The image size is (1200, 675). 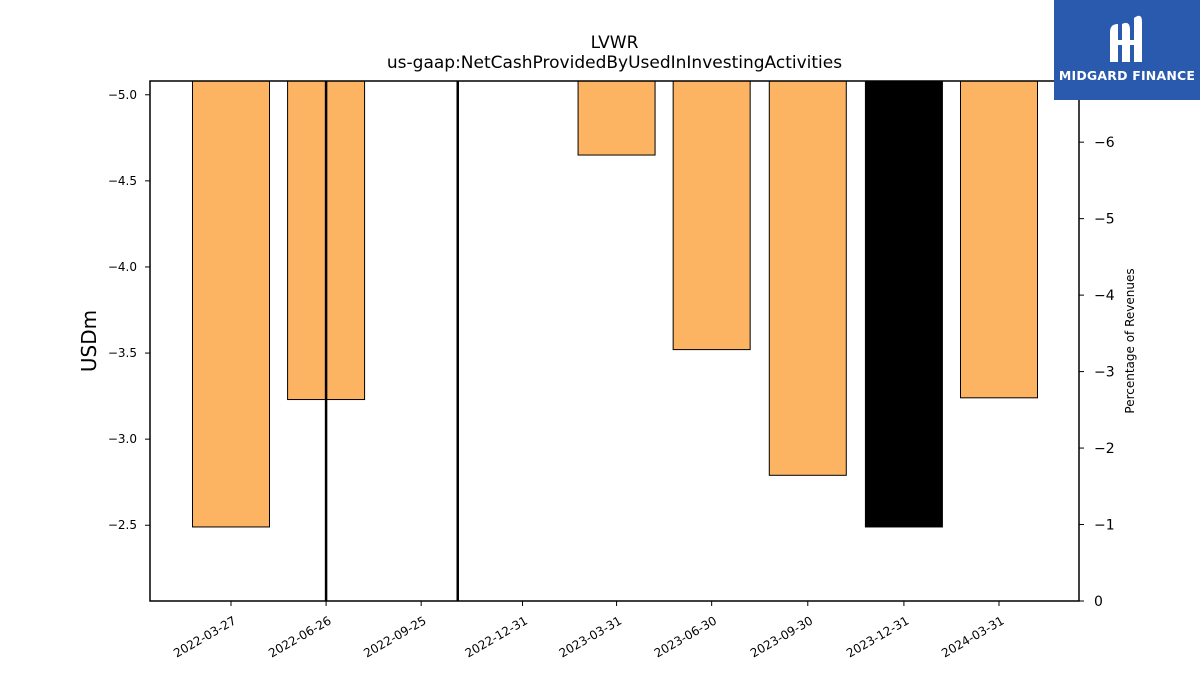 I want to click on x-tick-label: 2023-06-30, so click(x=685, y=636).